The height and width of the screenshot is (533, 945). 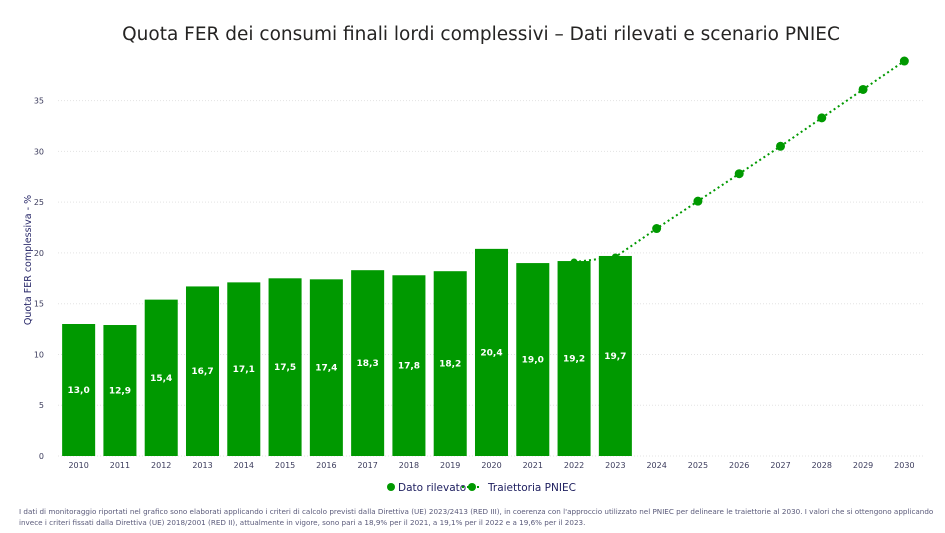 I want to click on y-tick-label: 20, so click(x=39, y=253).